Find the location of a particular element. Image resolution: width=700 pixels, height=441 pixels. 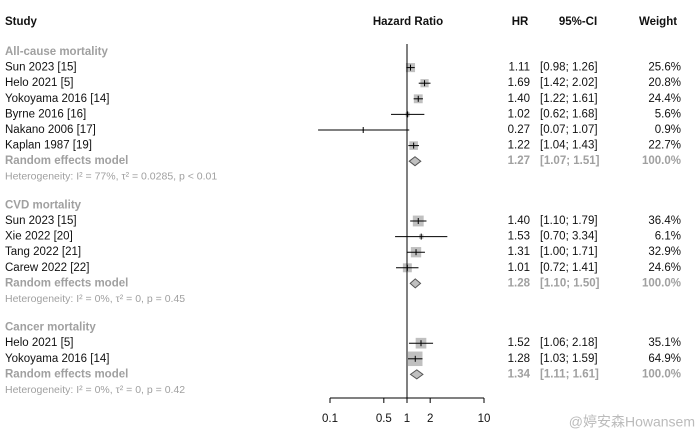

x-tick-label: 0.1 is located at coordinates (330, 419).